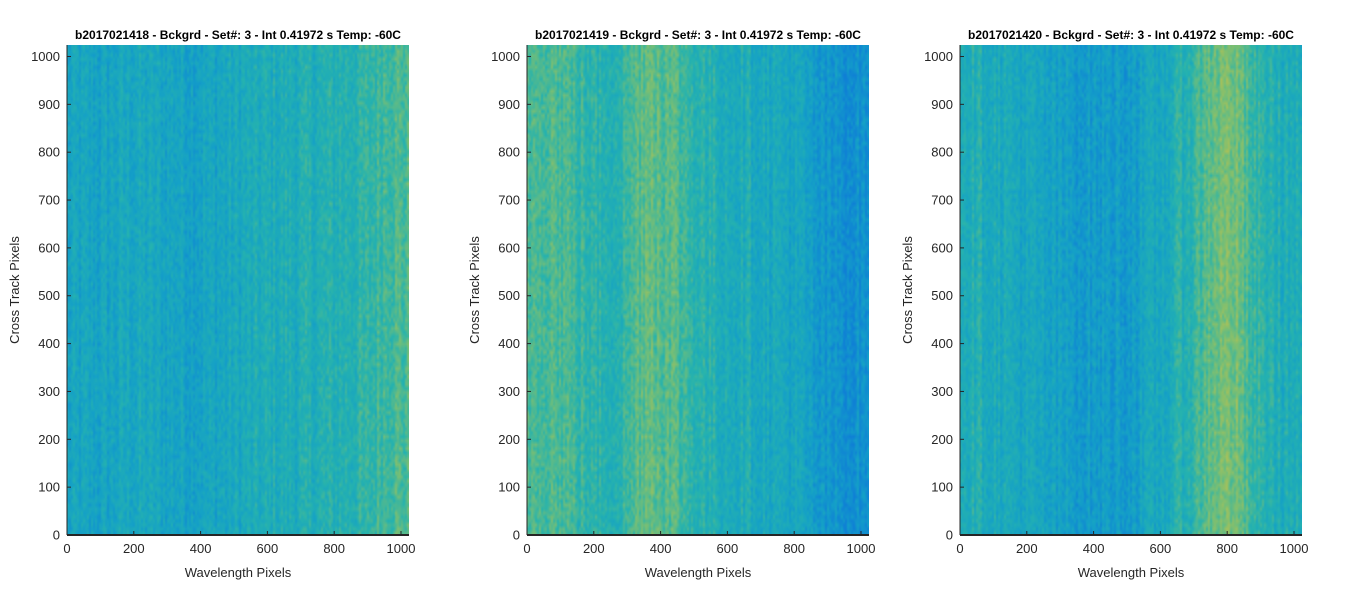  What do you see at coordinates (474, 290) in the screenshot?
I see `subplot-2-ylabel: Cross Track Pixels` at bounding box center [474, 290].